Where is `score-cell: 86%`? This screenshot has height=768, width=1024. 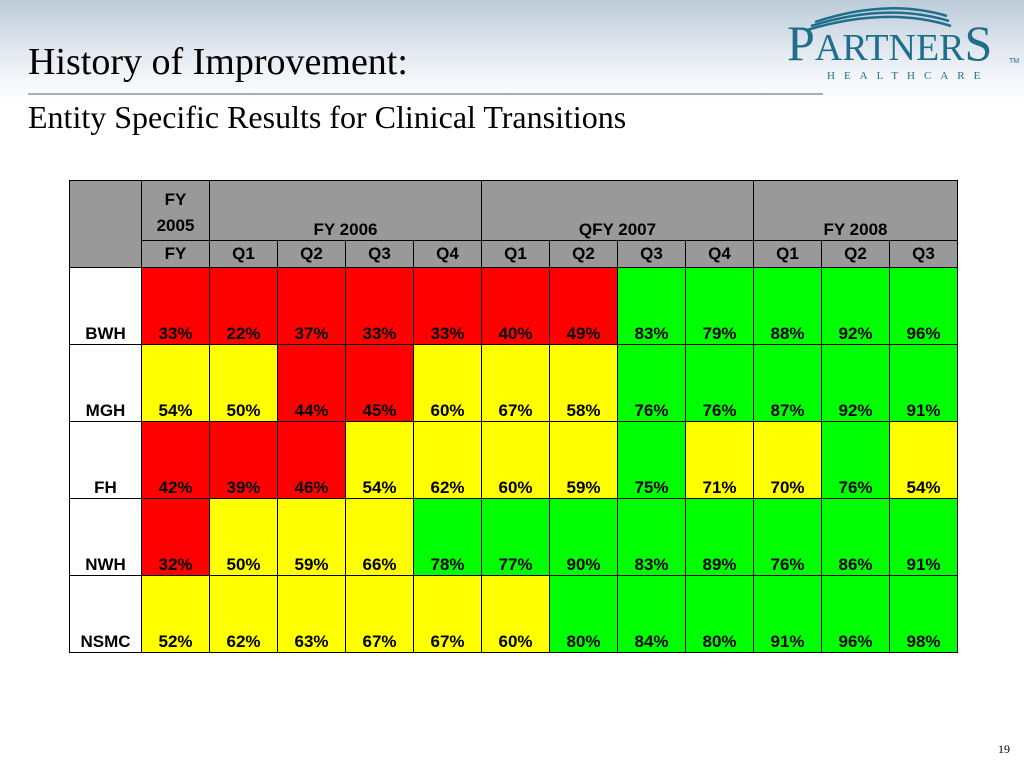 score-cell: 86% is located at coordinates (855, 537).